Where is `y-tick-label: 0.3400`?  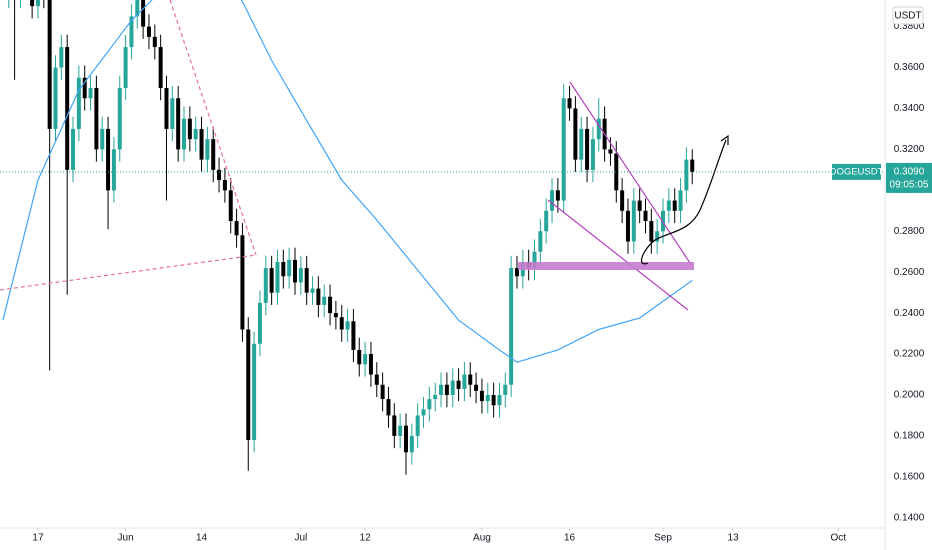 y-tick-label: 0.3400 is located at coordinates (909, 108).